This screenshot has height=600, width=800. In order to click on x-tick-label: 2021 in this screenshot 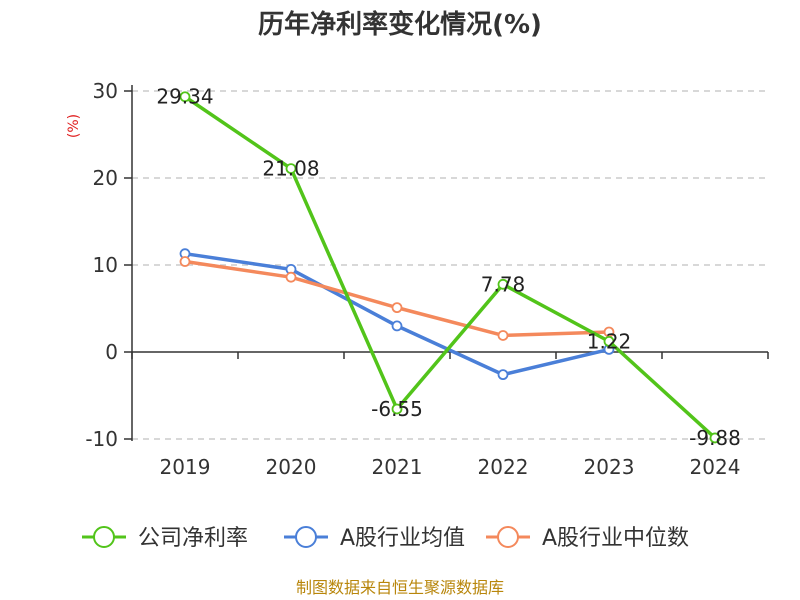, I will do `click(397, 467)`.